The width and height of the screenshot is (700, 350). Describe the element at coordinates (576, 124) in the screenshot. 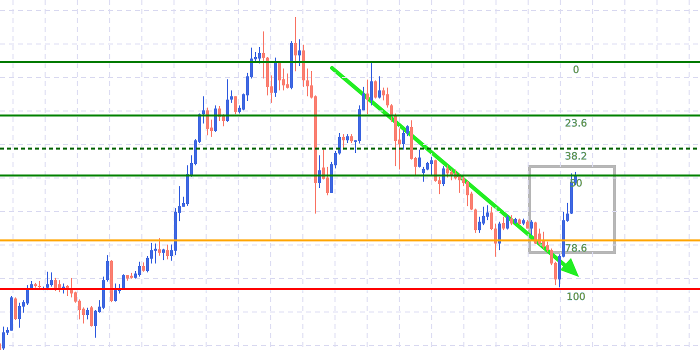

I see `ref-line-label: 23.6` at that location.